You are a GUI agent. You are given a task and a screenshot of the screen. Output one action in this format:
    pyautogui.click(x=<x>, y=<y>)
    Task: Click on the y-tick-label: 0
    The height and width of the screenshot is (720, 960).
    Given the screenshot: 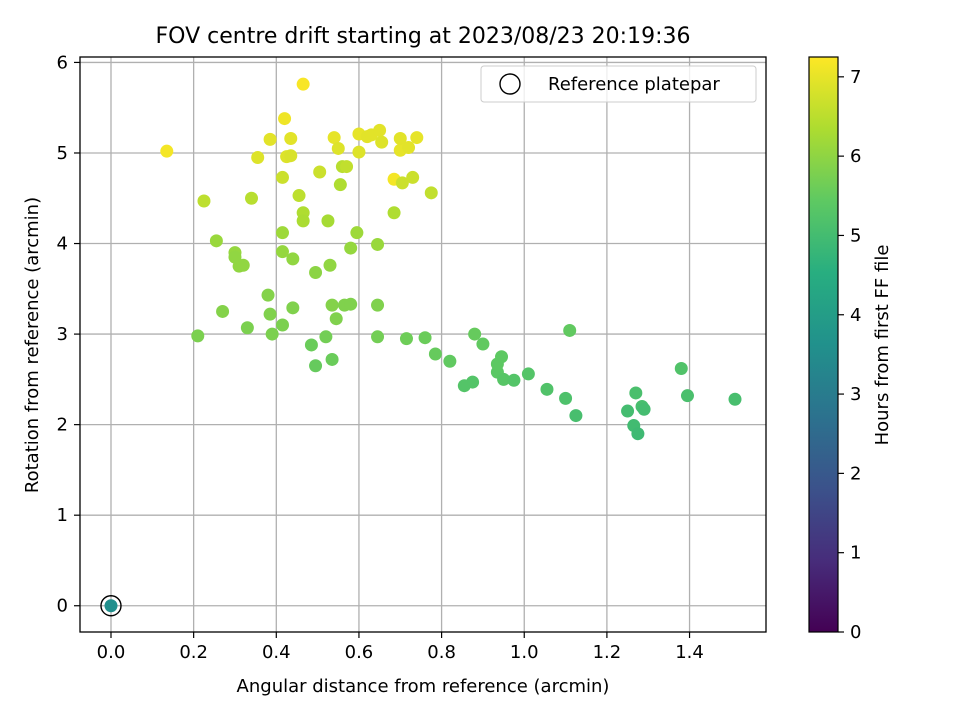 What is the action you would take?
    pyautogui.click(x=62, y=606)
    